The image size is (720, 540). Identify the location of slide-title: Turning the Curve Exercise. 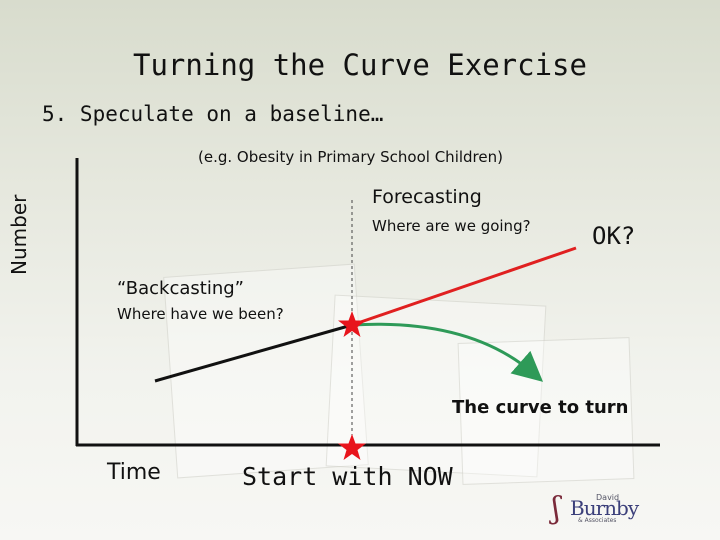
(360, 65).